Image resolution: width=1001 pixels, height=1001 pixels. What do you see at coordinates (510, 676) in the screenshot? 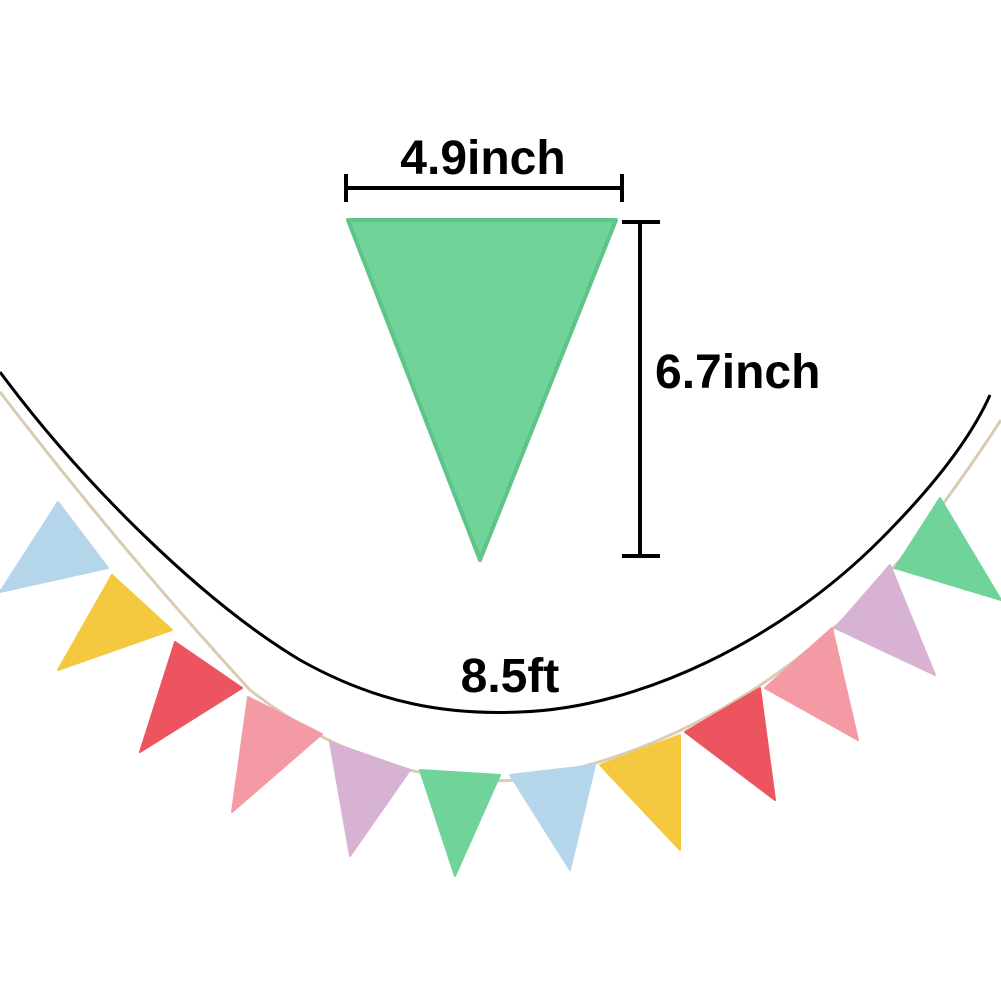
I see `banner-length-label: 8.5ft` at bounding box center [510, 676].